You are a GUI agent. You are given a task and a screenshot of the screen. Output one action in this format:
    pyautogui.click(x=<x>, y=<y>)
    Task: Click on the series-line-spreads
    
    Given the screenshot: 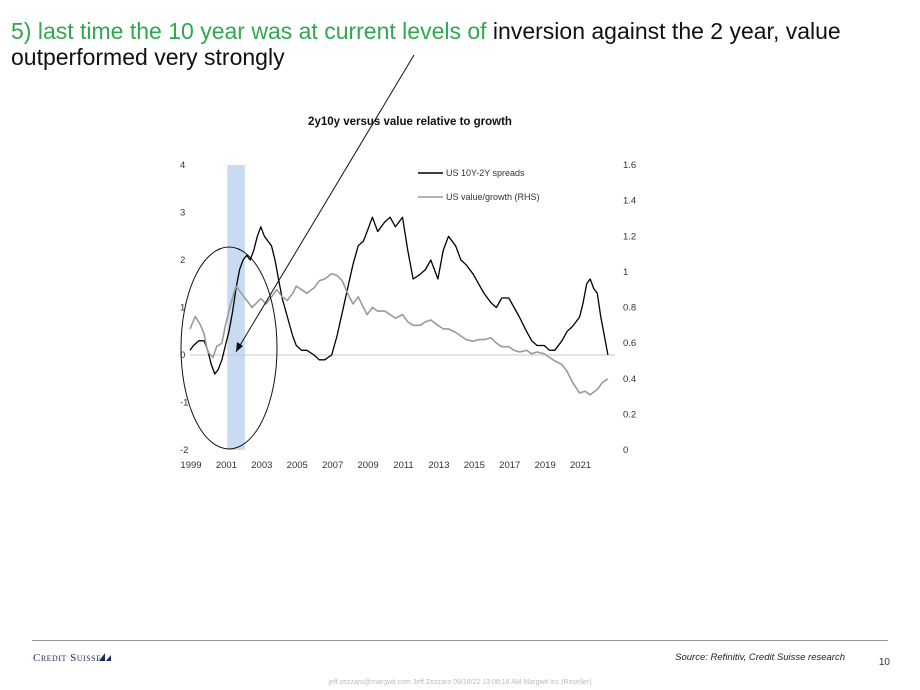 What is the action you would take?
    pyautogui.click(x=399, y=295)
    